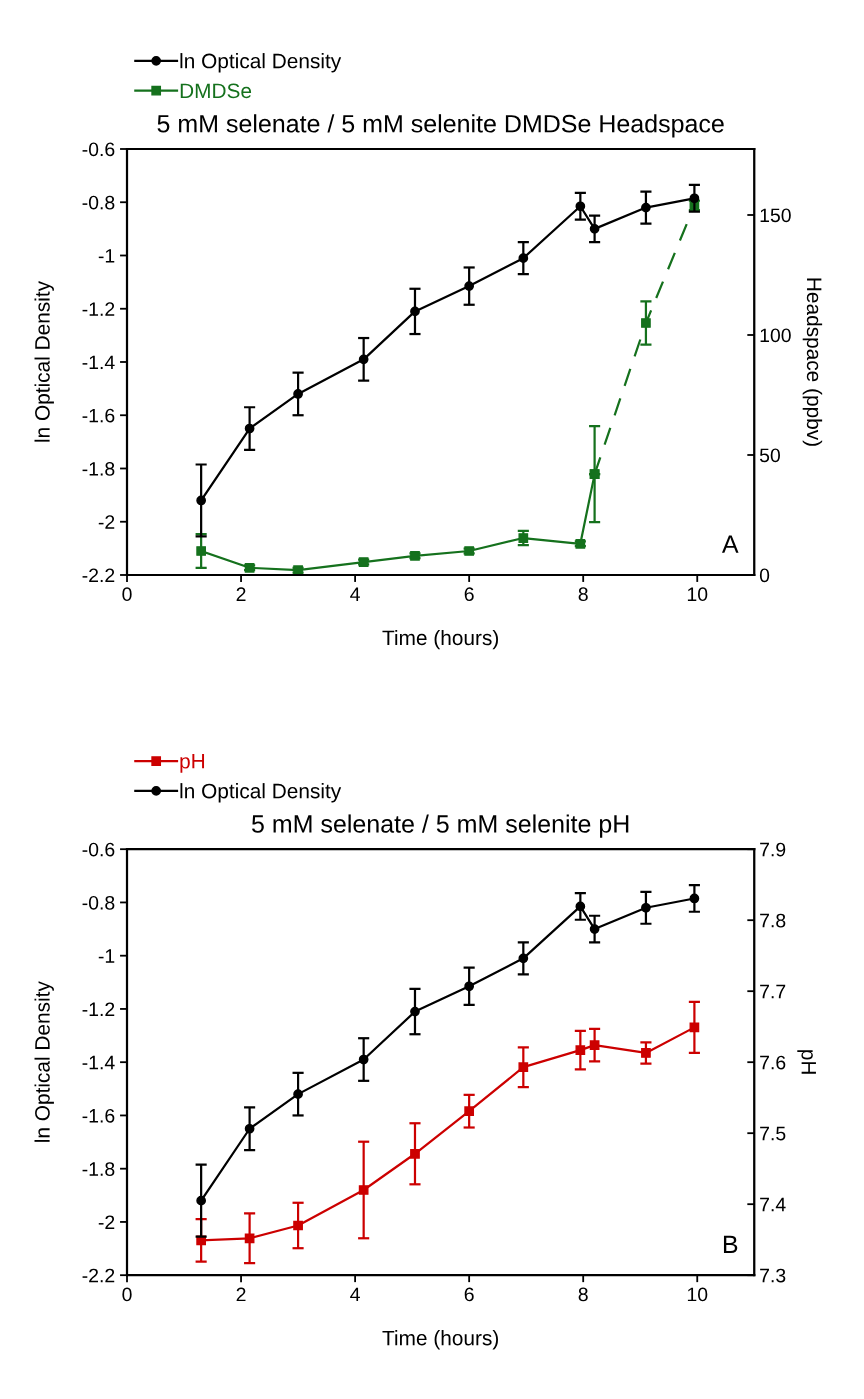 Image resolution: width=864 pixels, height=1399 pixels. What do you see at coordinates (773, 1062) in the screenshot?
I see `y2-tick-label: 7.6` at bounding box center [773, 1062].